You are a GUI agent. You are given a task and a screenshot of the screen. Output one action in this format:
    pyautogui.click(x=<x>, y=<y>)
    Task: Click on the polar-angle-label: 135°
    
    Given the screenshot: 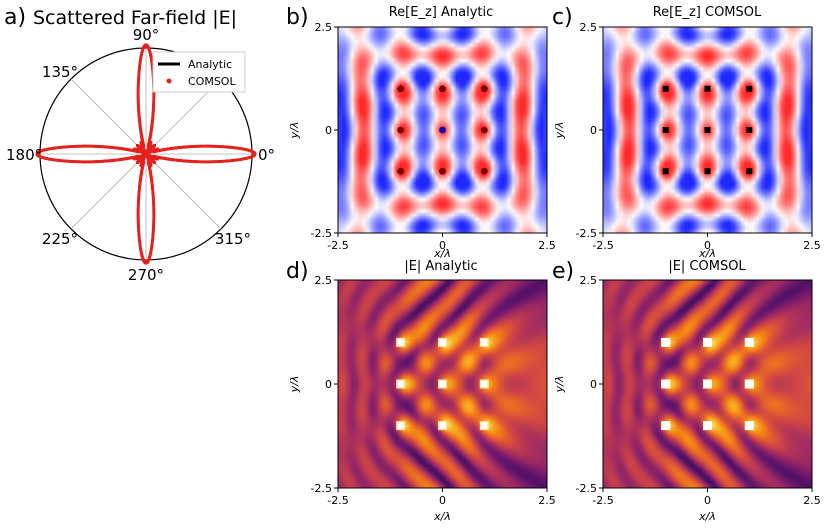 What is the action you would take?
    pyautogui.click(x=60, y=72)
    